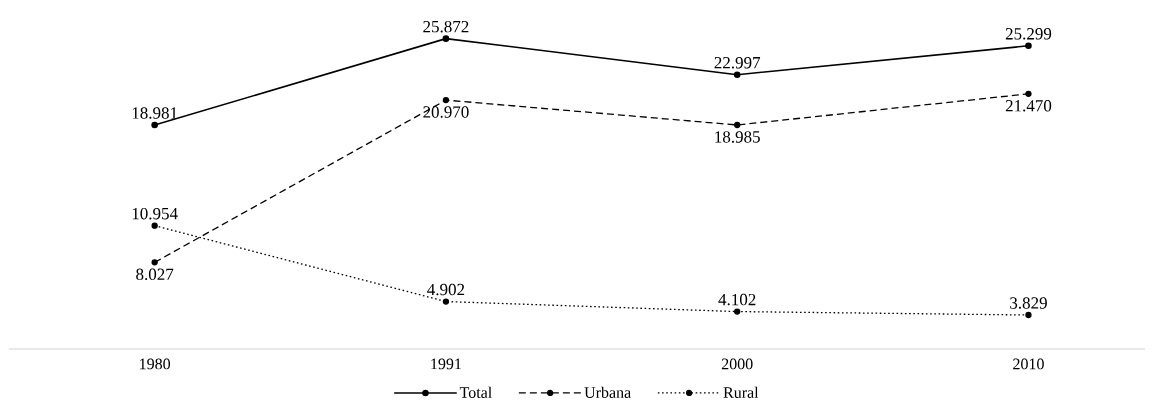 This screenshot has height=401, width=1158. I want to click on data-label: 25.299, so click(1028, 34).